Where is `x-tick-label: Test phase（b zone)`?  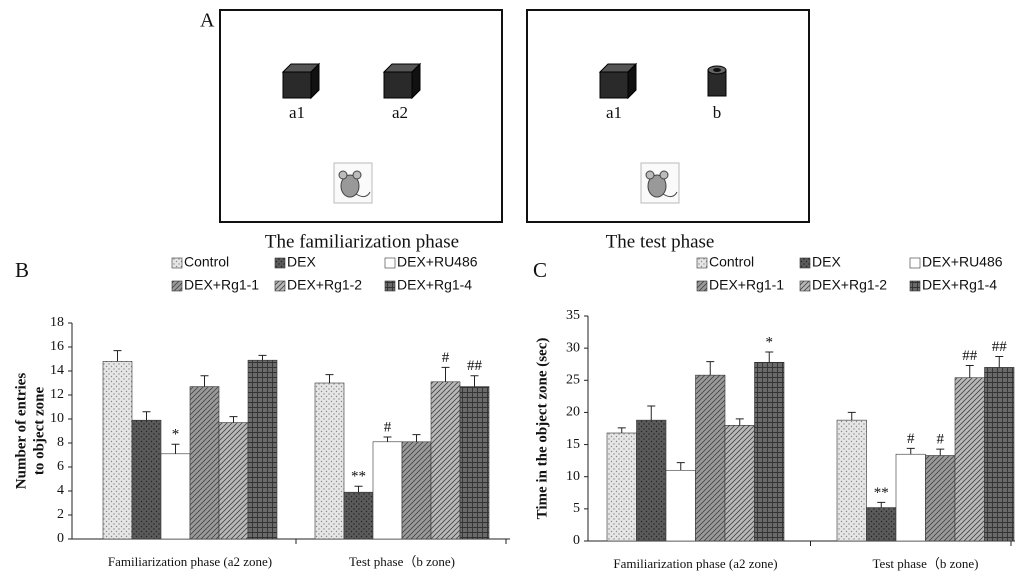
x-tick-label: Test phase（b zone) is located at coordinates (926, 563).